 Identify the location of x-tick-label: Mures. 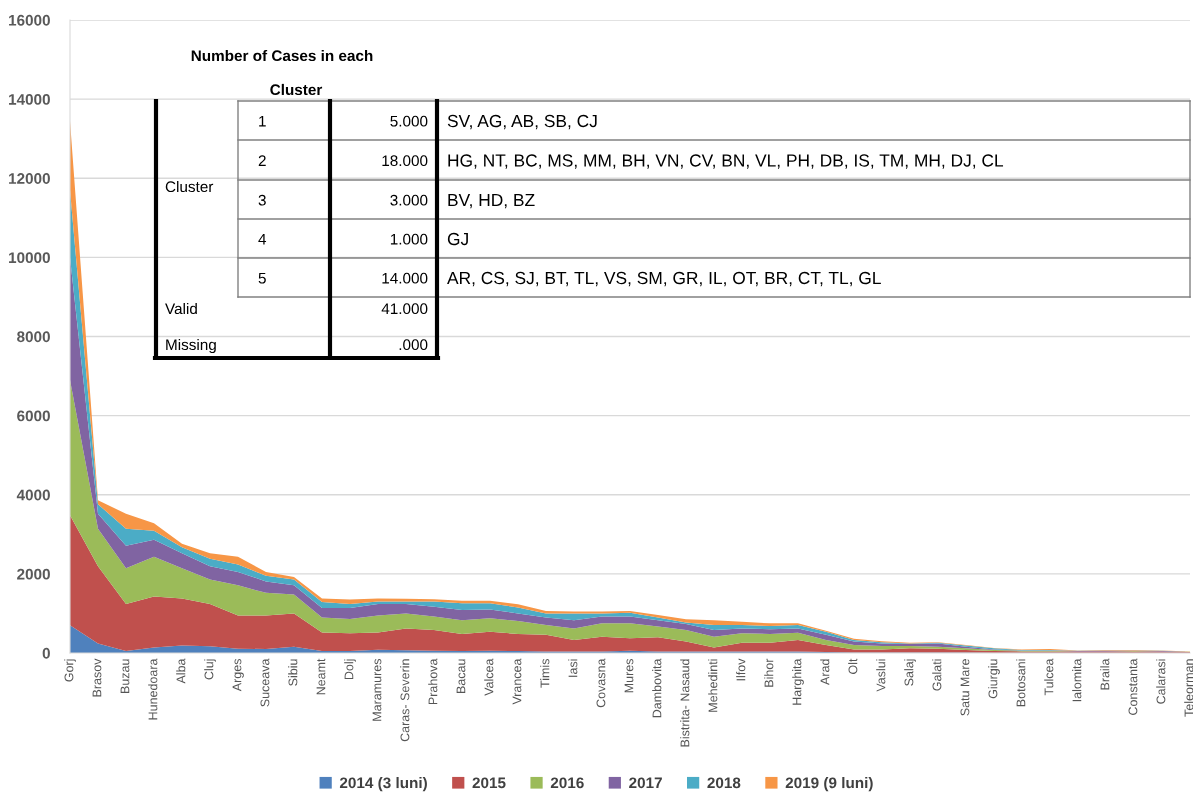
(629, 676).